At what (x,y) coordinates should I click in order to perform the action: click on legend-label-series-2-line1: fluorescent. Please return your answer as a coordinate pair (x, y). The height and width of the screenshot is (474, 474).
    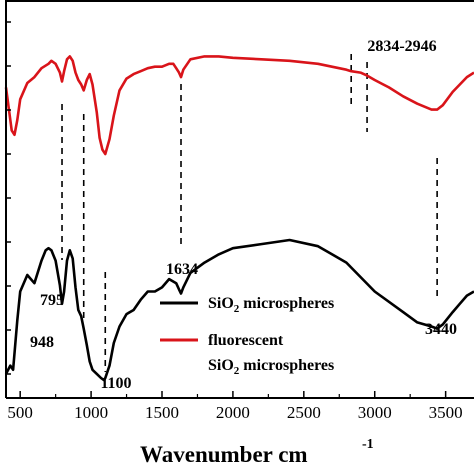
    Looking at the image, I should click on (246, 340).